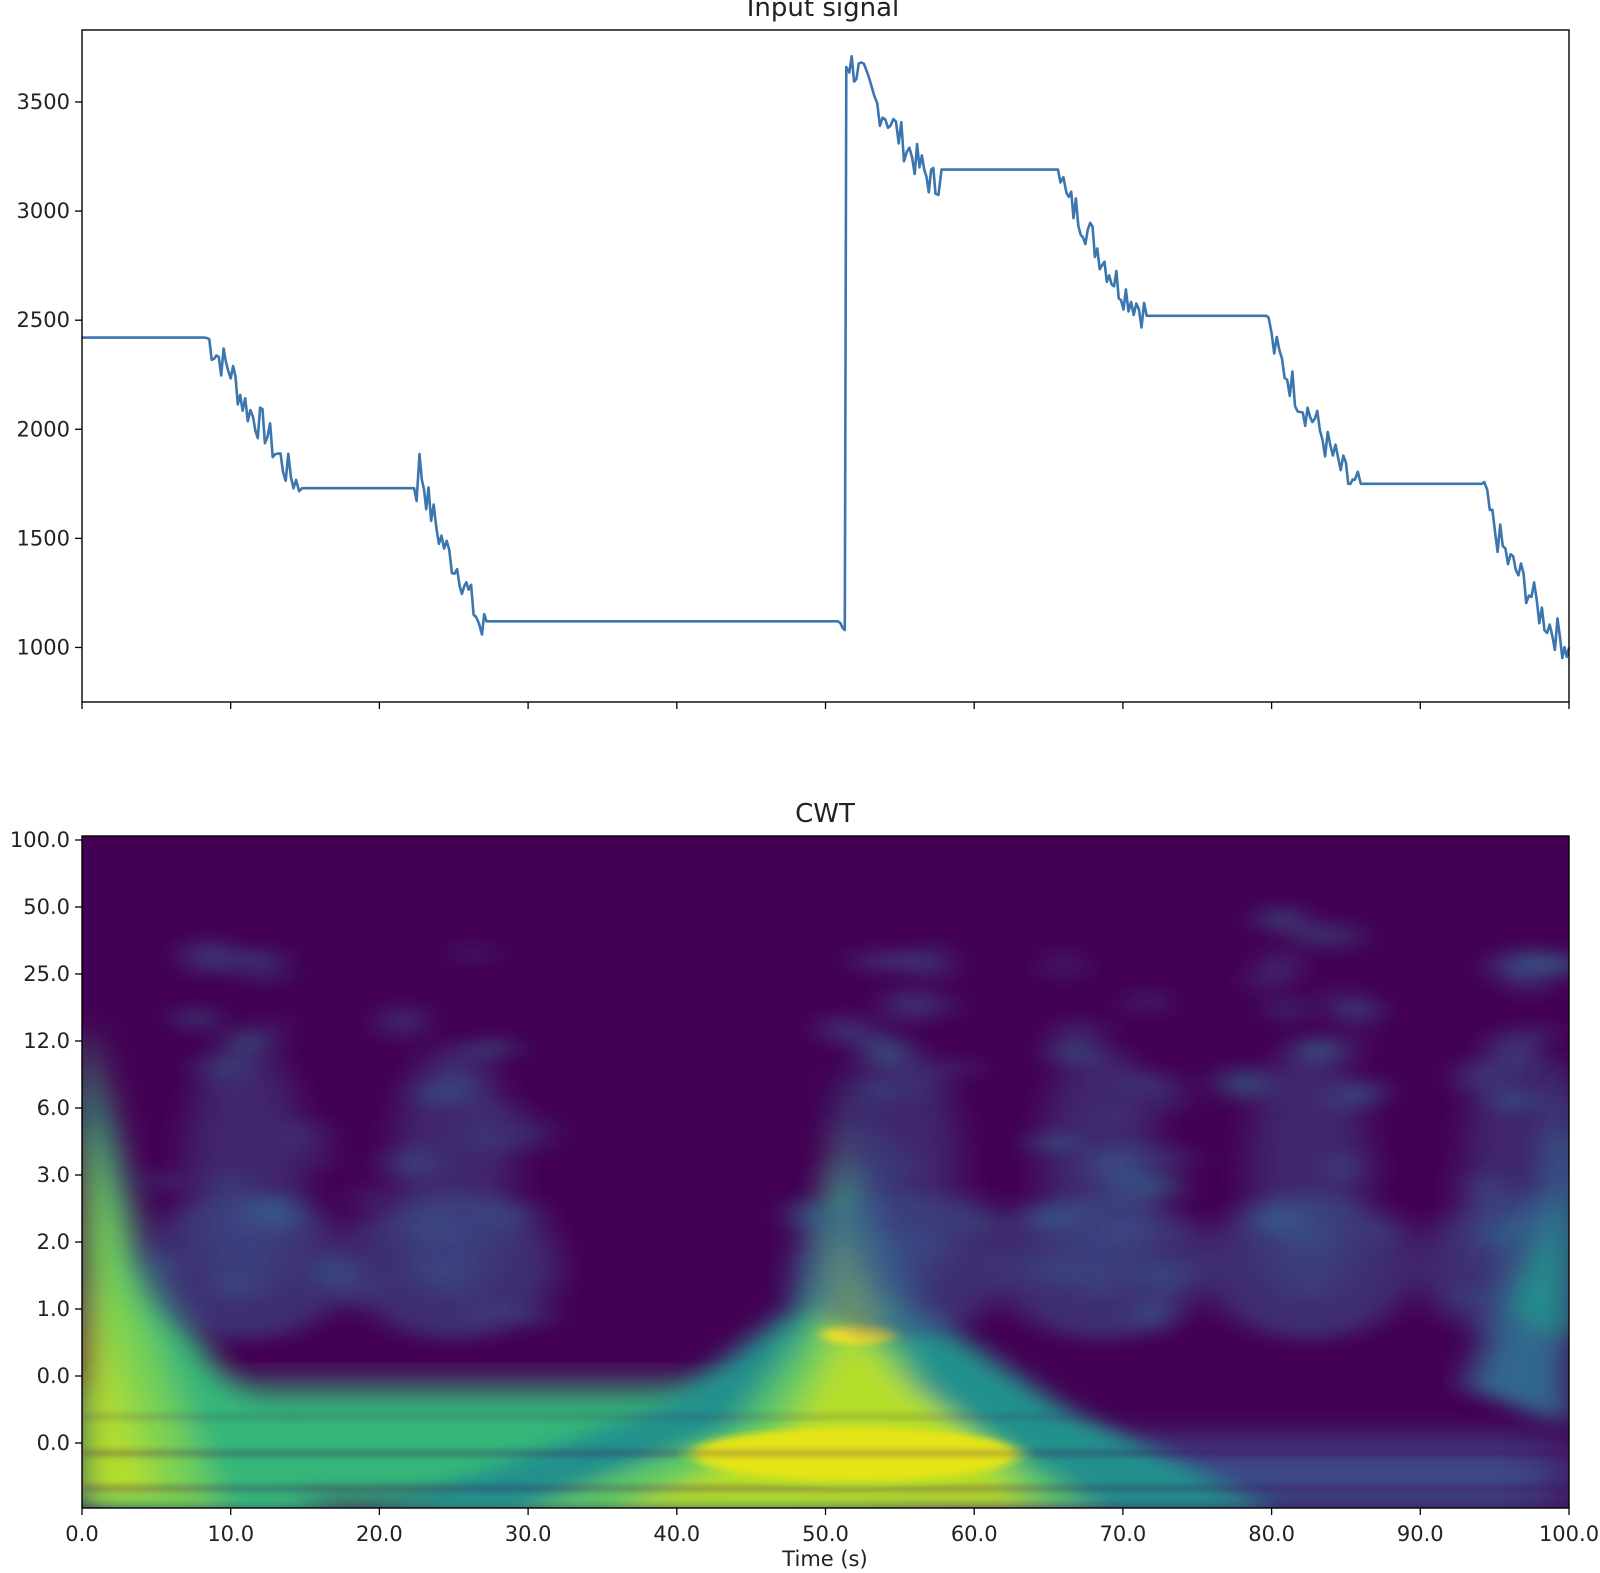 The width and height of the screenshot is (1600, 1573). Describe the element at coordinates (49, 374) in the screenshot. I see `input-signal-y-axis: 1000 1500 2000 2500 3000 3500` at that location.